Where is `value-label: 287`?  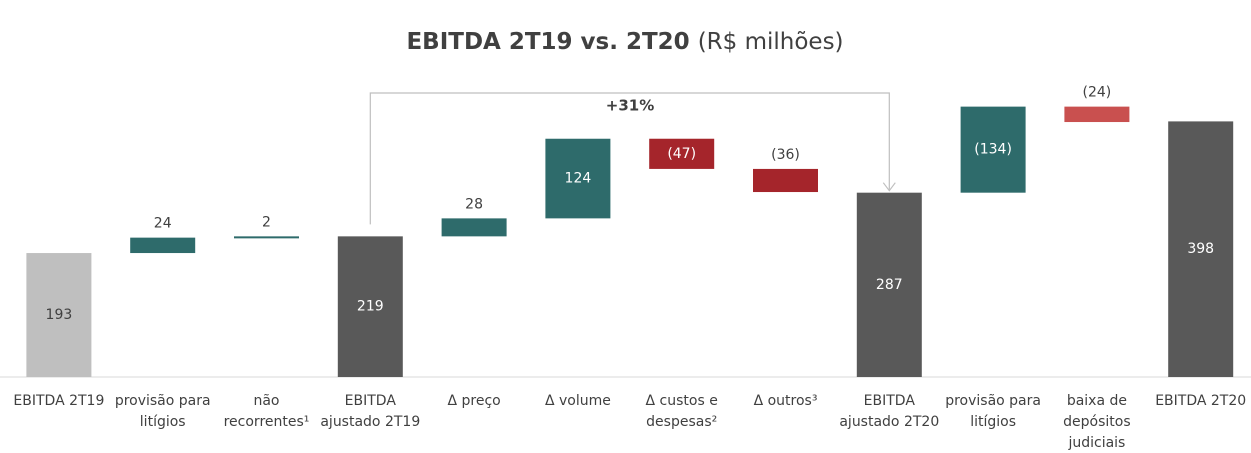 value-label: 287 is located at coordinates (889, 285).